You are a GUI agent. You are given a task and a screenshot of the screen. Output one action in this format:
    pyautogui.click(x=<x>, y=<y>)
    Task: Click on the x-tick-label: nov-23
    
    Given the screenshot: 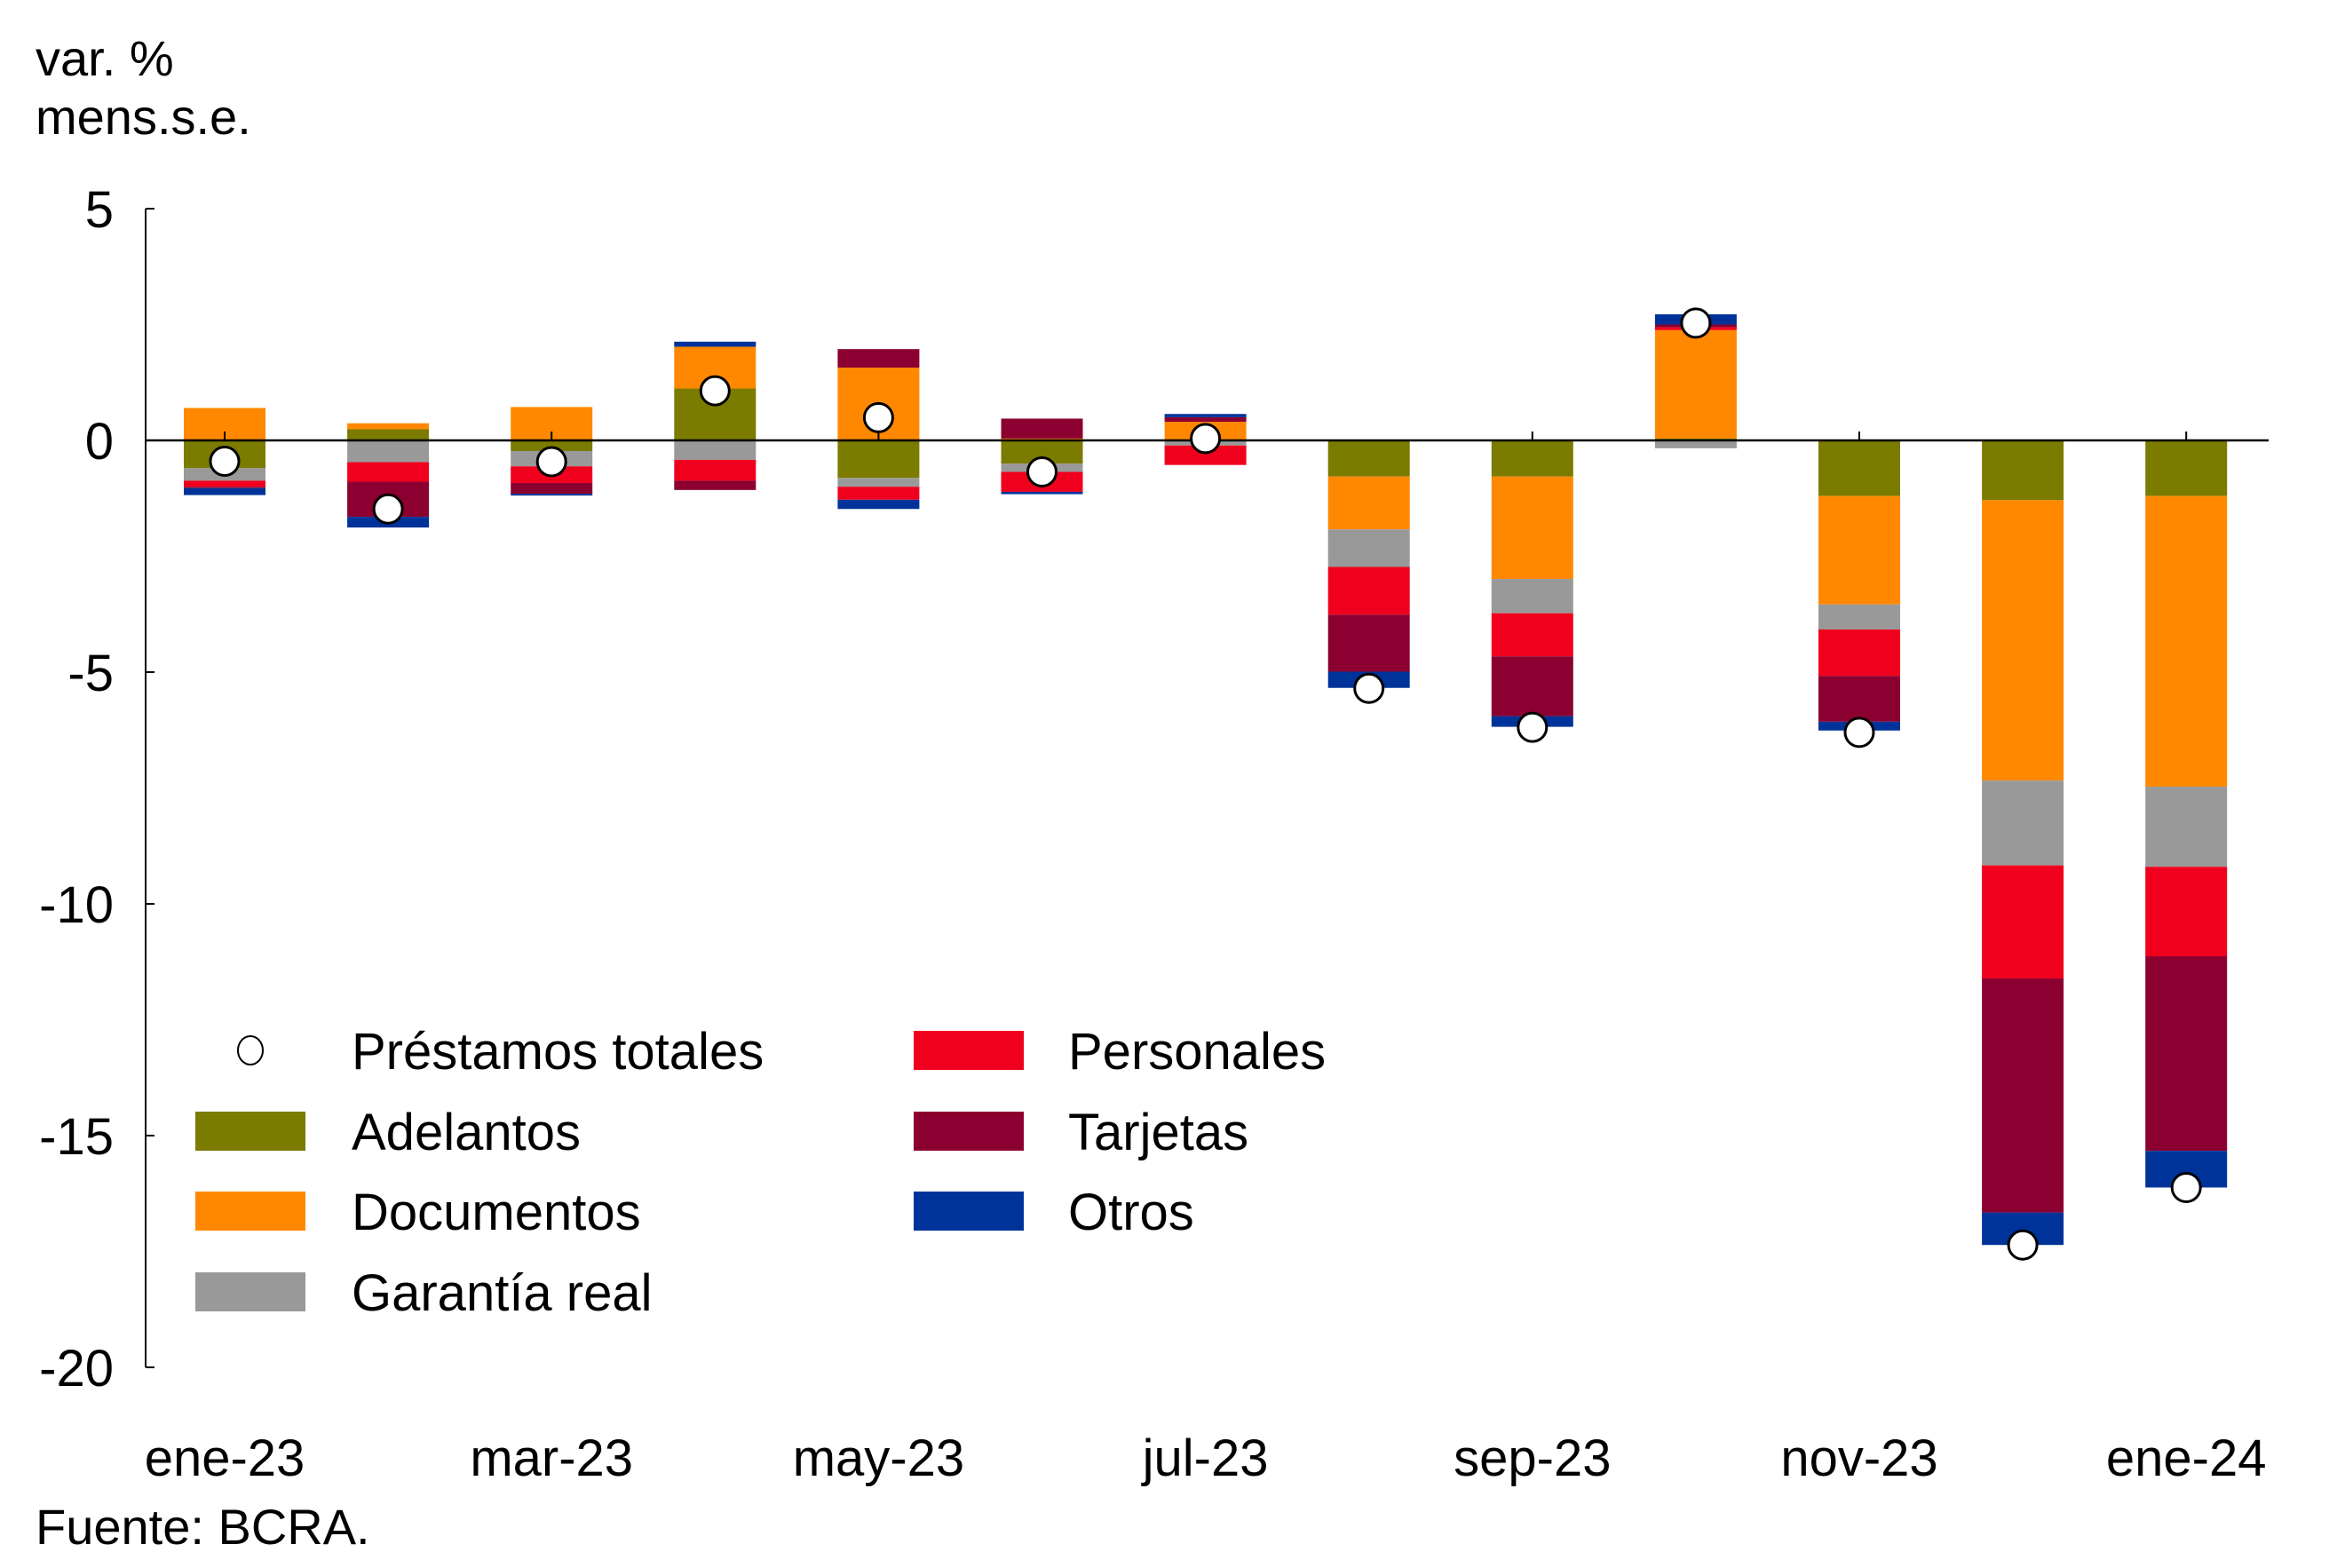 What is the action you would take?
    pyautogui.click(x=1858, y=1458)
    